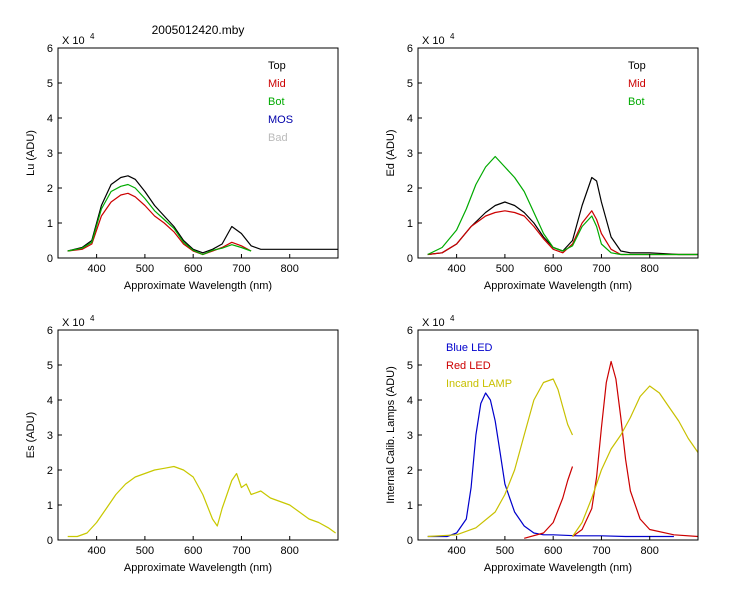 The width and height of the screenshot is (750, 600). Describe the element at coordinates (198, 435) in the screenshot. I see `plot-frame-es` at that location.